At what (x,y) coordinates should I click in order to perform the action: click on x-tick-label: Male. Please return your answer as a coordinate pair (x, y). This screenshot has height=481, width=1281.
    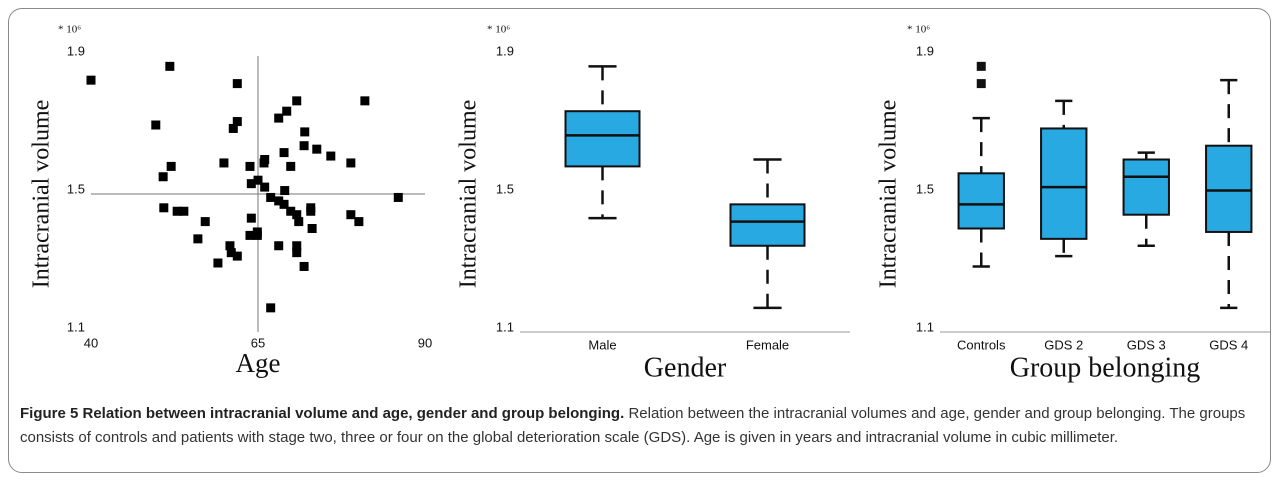
    Looking at the image, I should click on (602, 344).